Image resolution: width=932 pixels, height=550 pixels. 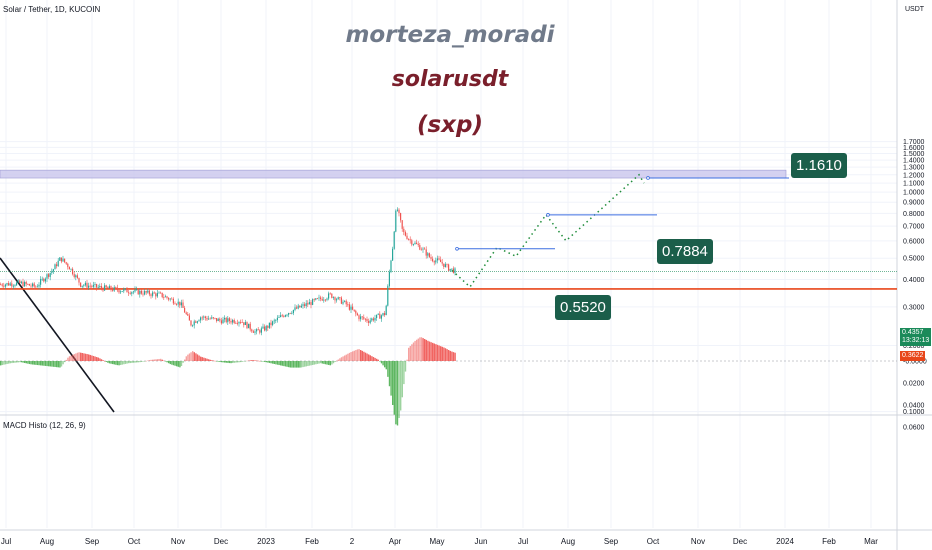 What do you see at coordinates (871, 541) in the screenshot?
I see `time-axis-label: Mar` at bounding box center [871, 541].